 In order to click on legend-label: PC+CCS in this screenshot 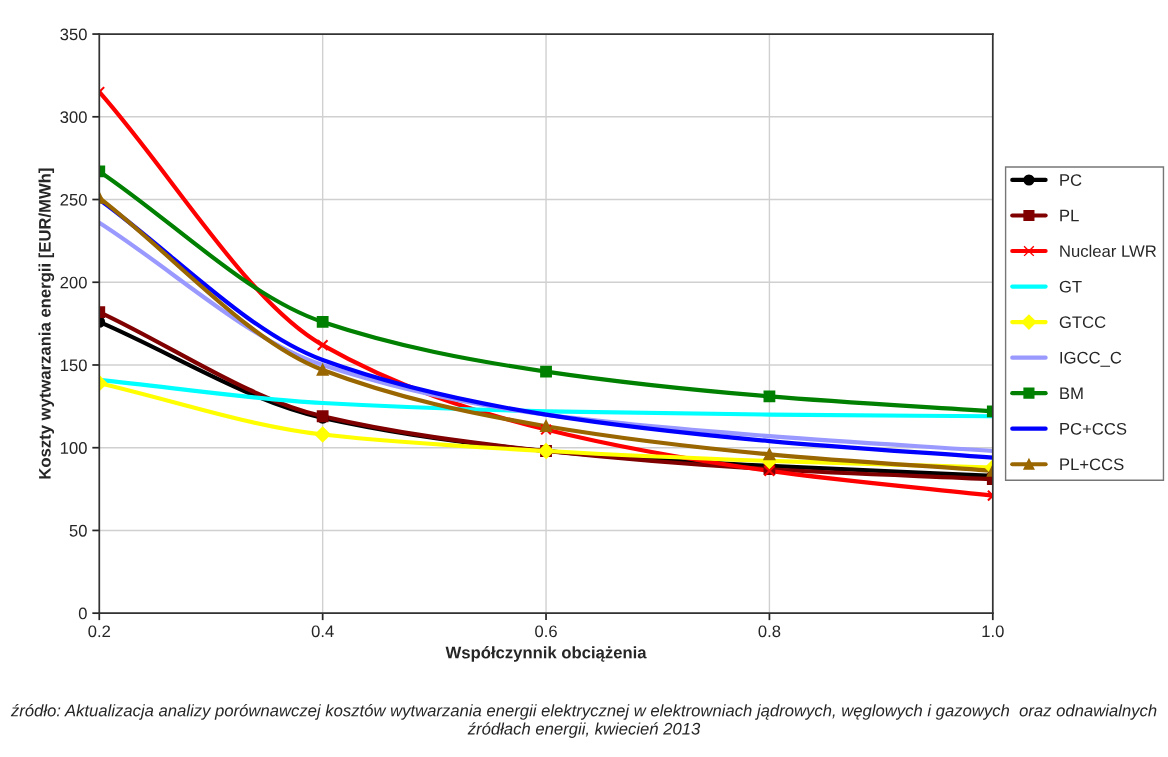, I will do `click(1093, 428)`.